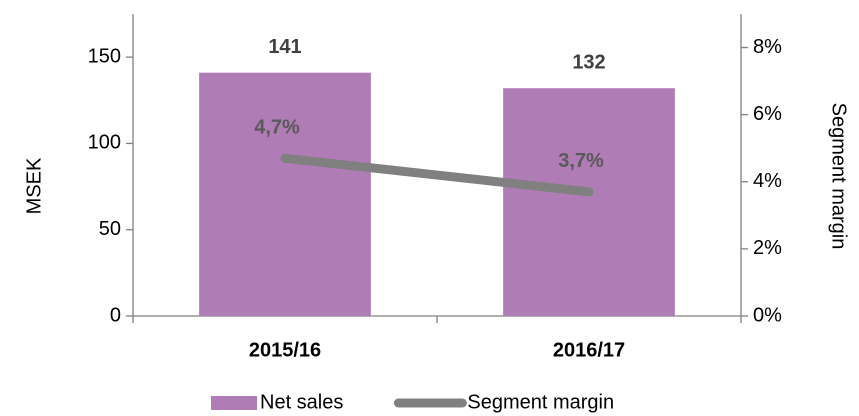  What do you see at coordinates (284, 47) in the screenshot?
I see `bar-value-label: 141` at bounding box center [284, 47].